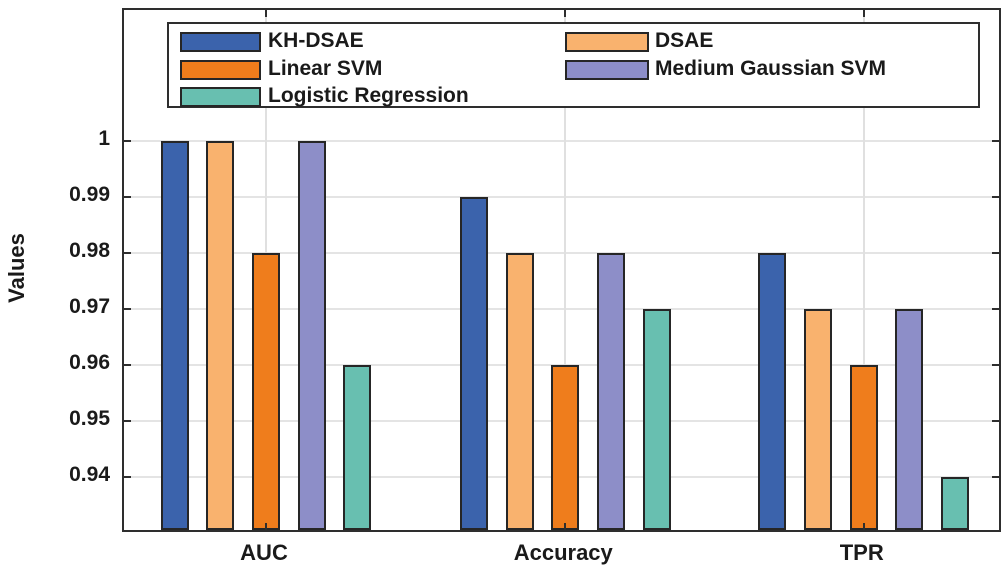 Image resolution: width=1005 pixels, height=573 pixels. What do you see at coordinates (264, 552) in the screenshot?
I see `x-tick-label-auc: AUC` at bounding box center [264, 552].